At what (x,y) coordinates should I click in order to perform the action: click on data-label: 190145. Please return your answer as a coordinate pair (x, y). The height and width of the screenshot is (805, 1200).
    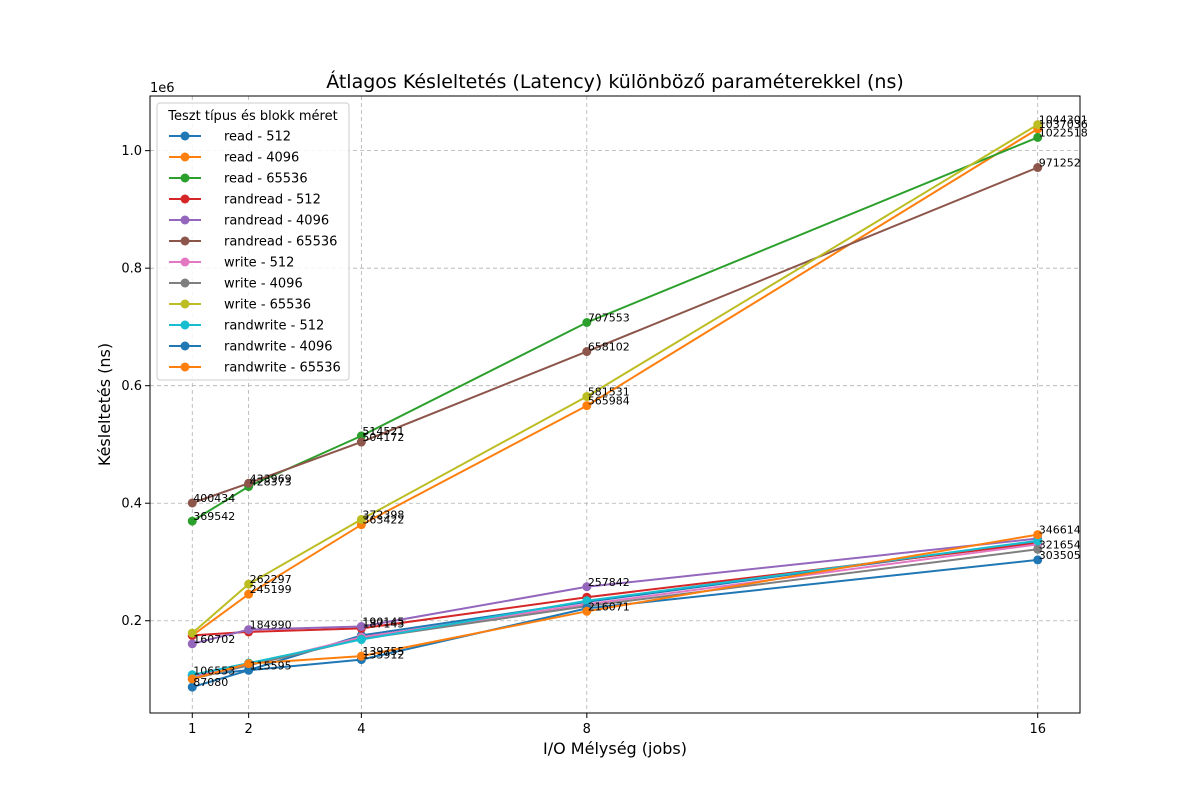
    Looking at the image, I should click on (383, 622).